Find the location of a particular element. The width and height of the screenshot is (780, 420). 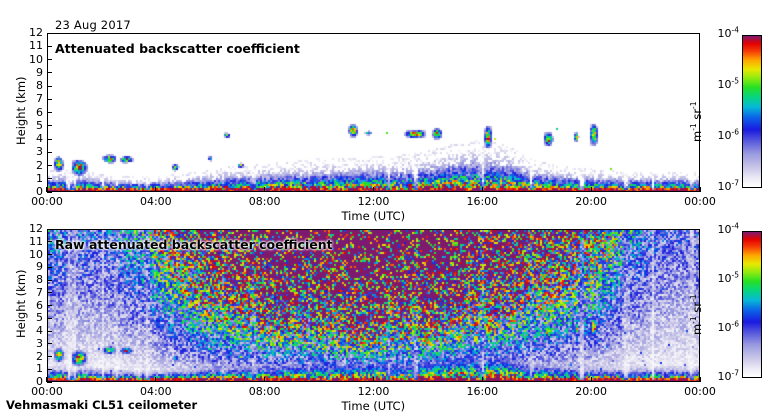

colorbar-tick-label: 10-6 is located at coordinates (720, 135).